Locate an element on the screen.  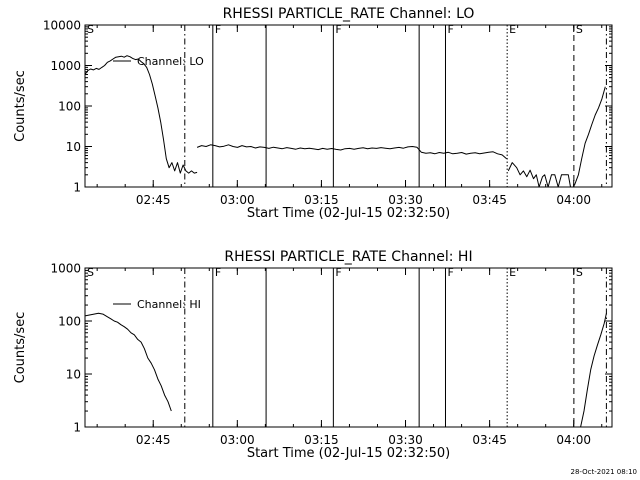
chart-title: RHESSI PARTICLE_RATE Channel: HI is located at coordinates (348, 257).